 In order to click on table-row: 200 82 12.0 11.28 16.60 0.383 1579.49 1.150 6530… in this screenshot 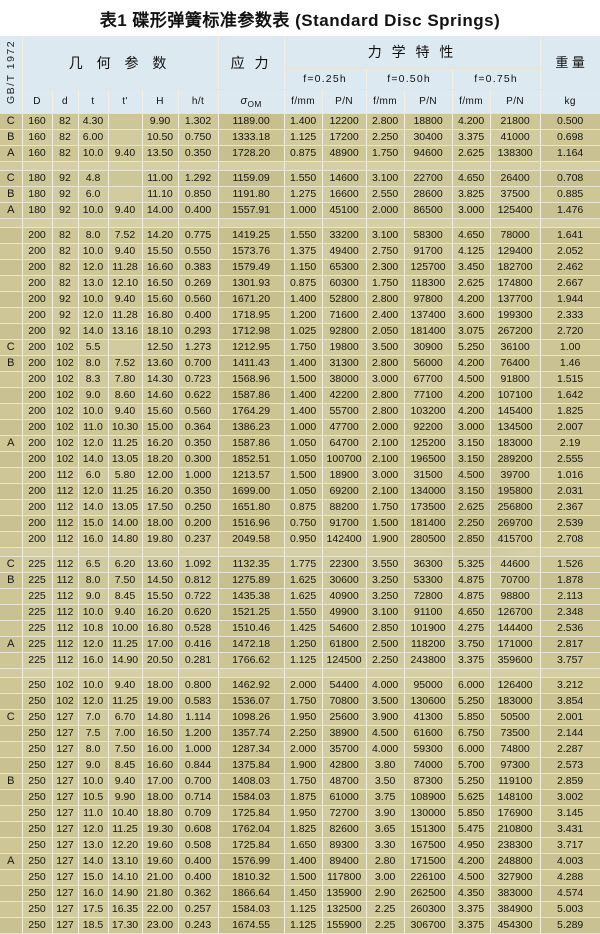, I will do `click(300, 267)`.